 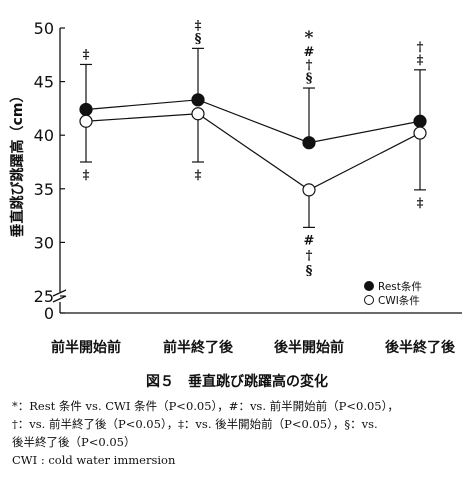 I want to click on y-tick-label: 35, so click(x=44, y=189).